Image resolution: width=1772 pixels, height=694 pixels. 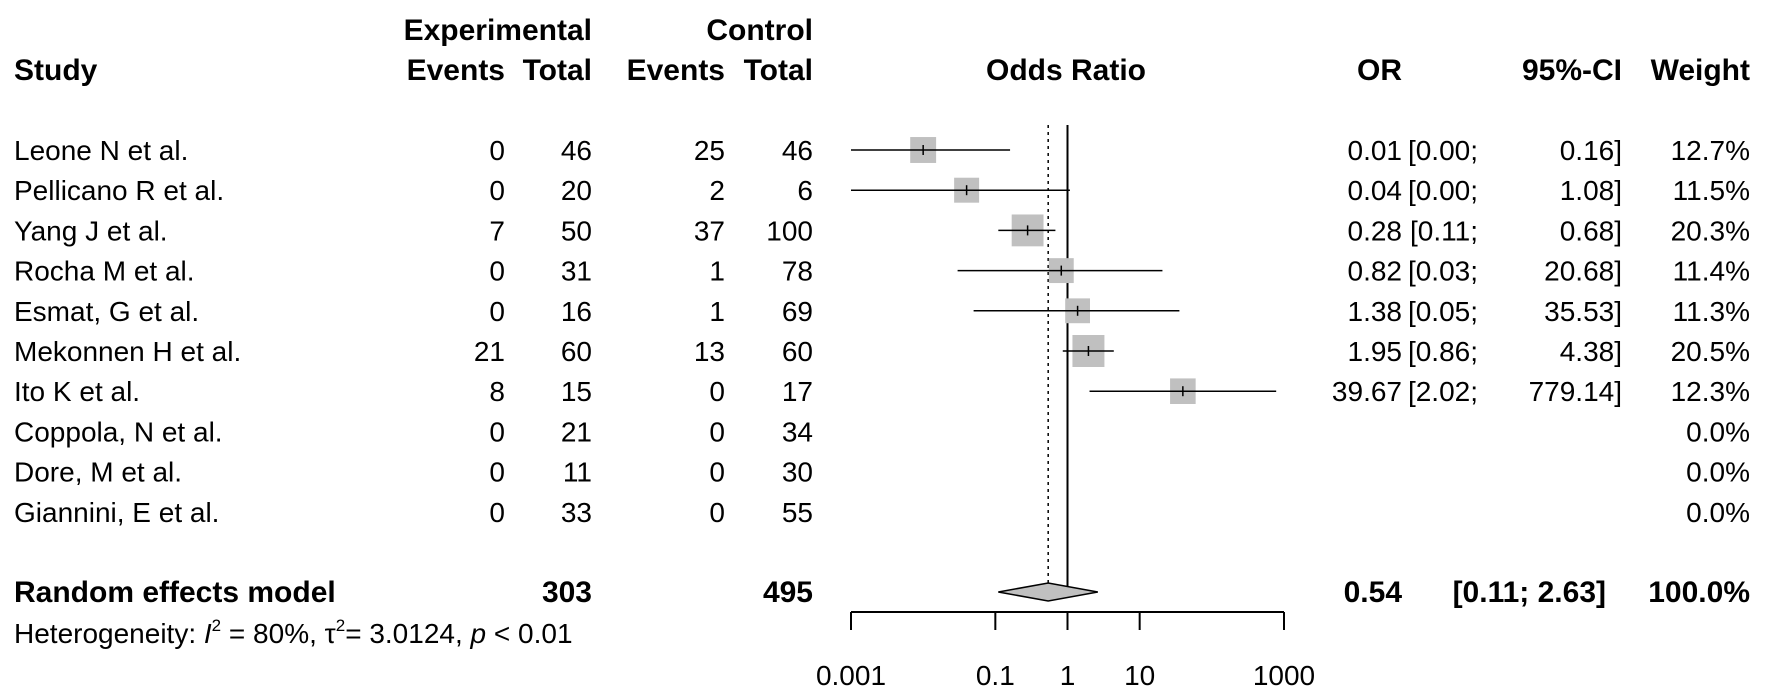 What do you see at coordinates (709, 351) in the screenshot?
I see `ctrl-events: 13` at bounding box center [709, 351].